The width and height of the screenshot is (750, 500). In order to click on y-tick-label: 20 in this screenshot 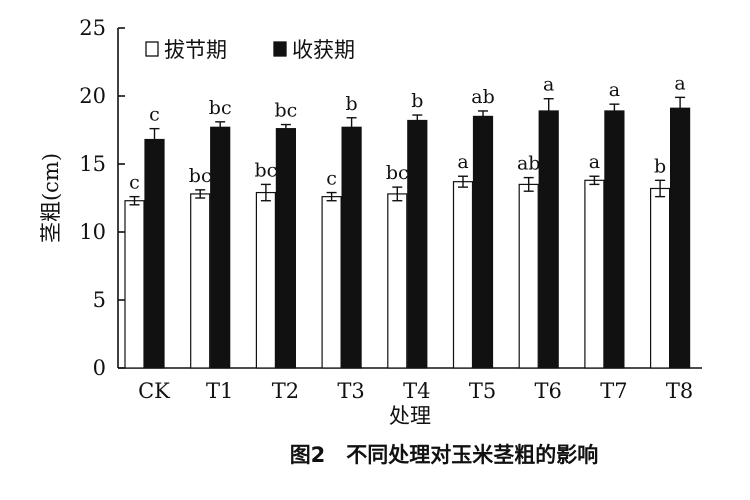, I will do `click(92, 96)`.